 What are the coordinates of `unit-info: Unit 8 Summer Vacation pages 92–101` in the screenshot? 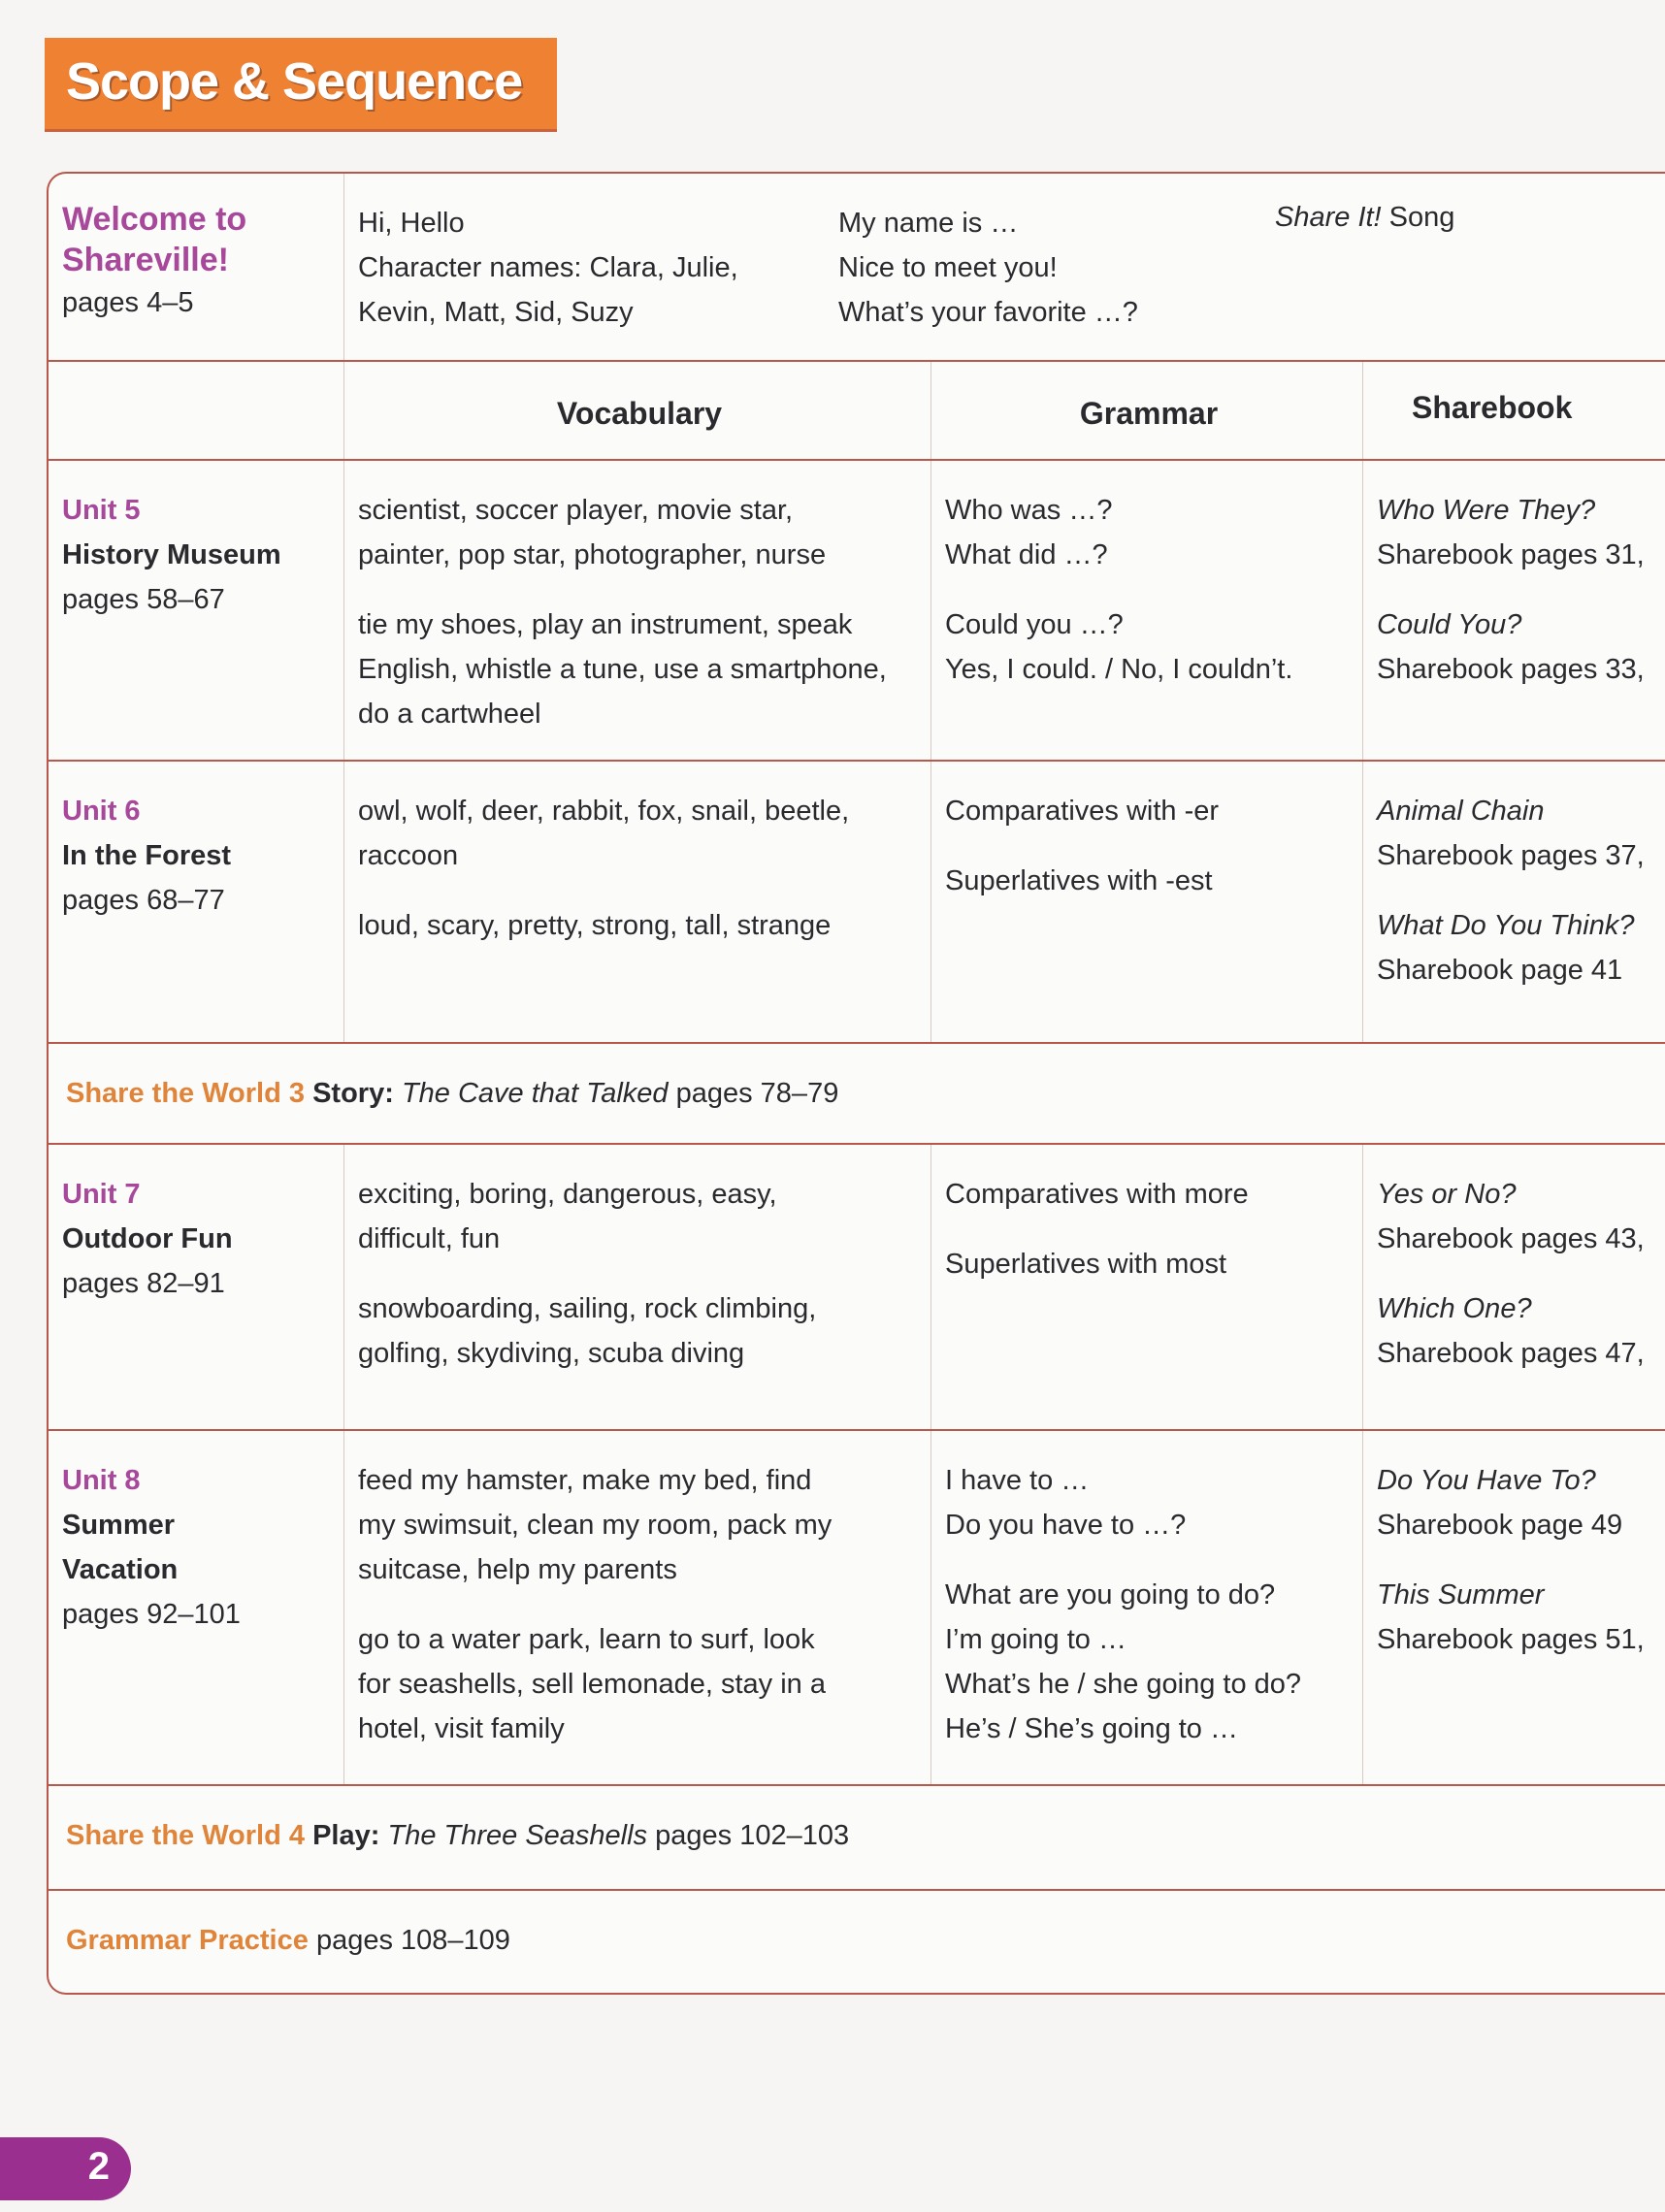 It's located at (196, 1608).